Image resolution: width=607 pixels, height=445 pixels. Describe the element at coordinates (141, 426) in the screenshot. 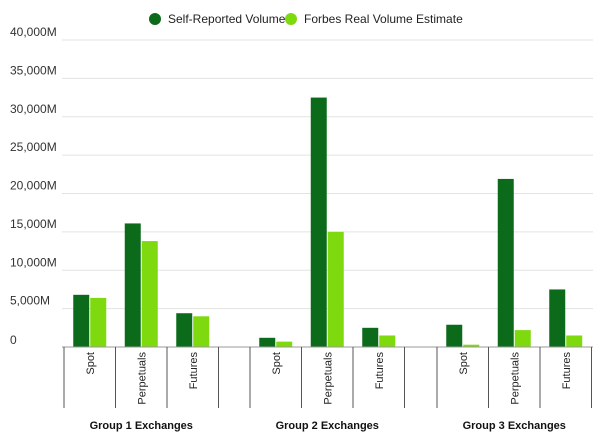

I see `group-label: Group 1 Exchanges` at that location.